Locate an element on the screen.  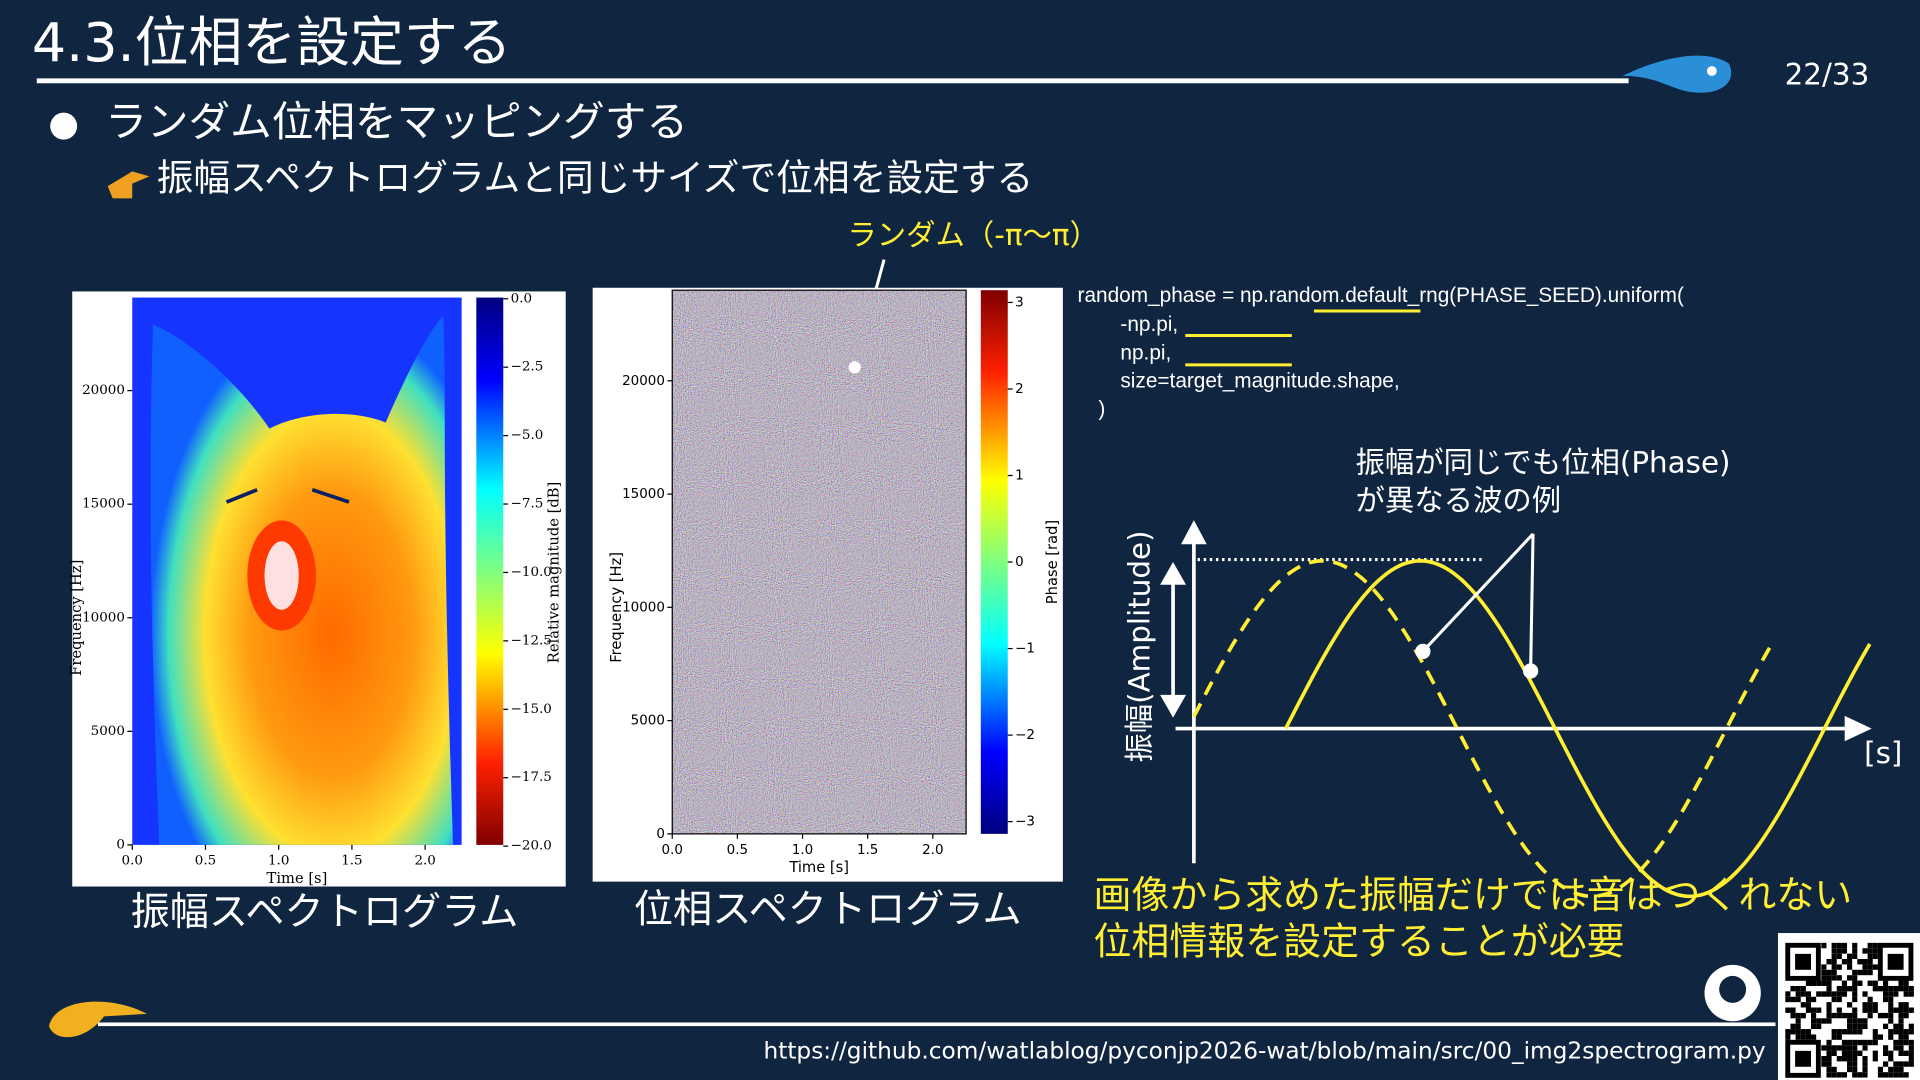
qr-finder-core is located at coordinates (1803, 961).